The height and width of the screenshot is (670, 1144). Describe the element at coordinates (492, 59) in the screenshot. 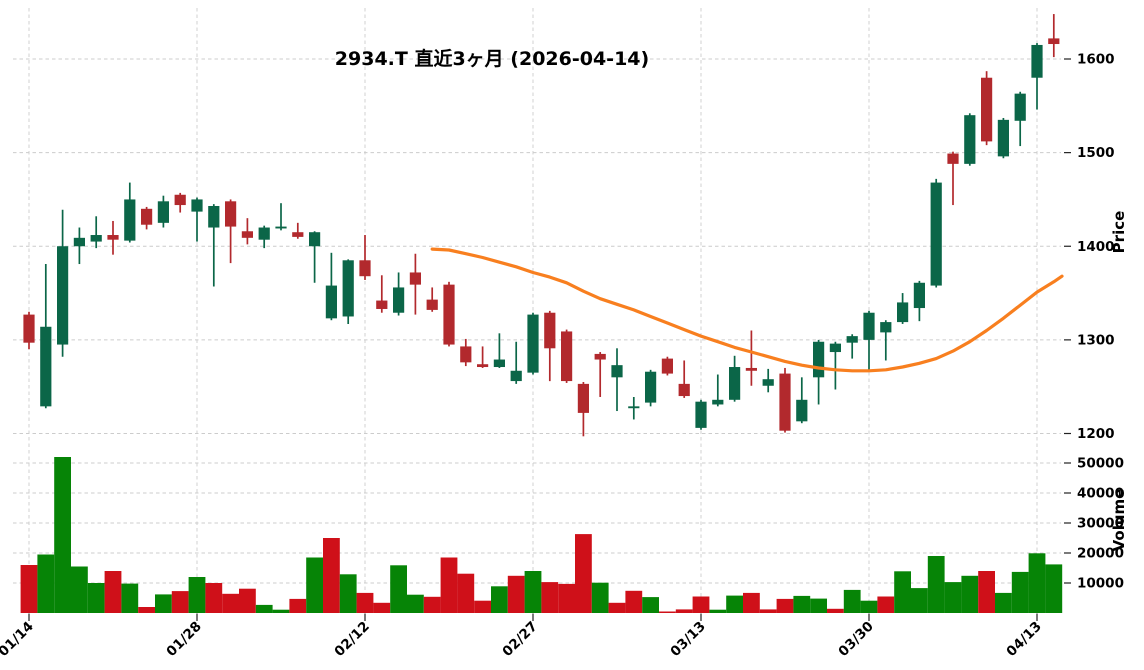

I see `chart-title: 2934.T 直近3ヶ月 (2026-04-14)` at that location.